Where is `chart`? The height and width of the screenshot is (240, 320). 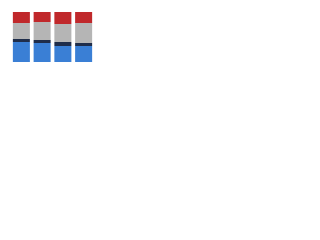
chart is located at coordinates (52, 37).